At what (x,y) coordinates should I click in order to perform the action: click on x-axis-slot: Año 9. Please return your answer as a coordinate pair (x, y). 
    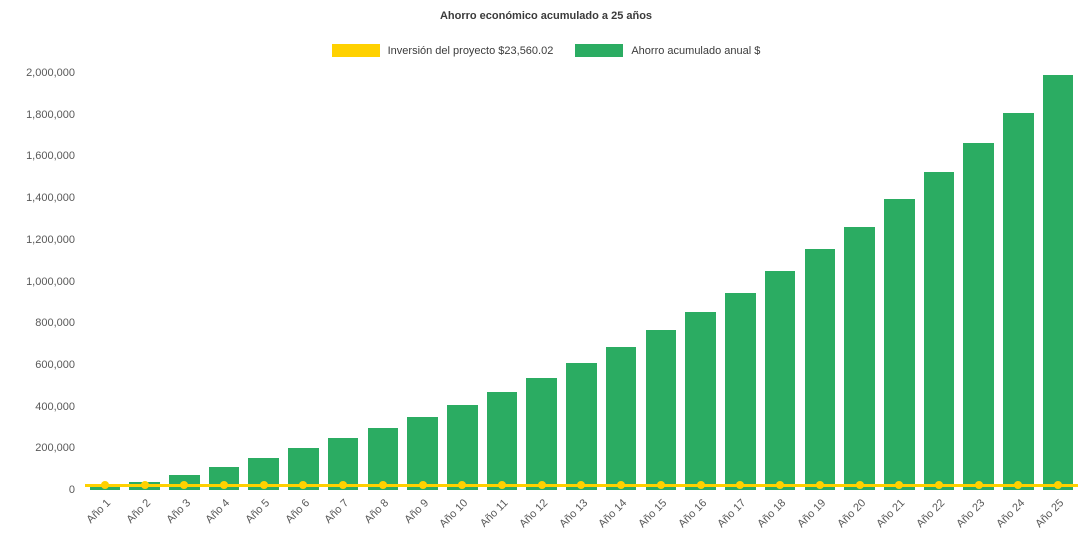
    Looking at the image, I should click on (422, 518).